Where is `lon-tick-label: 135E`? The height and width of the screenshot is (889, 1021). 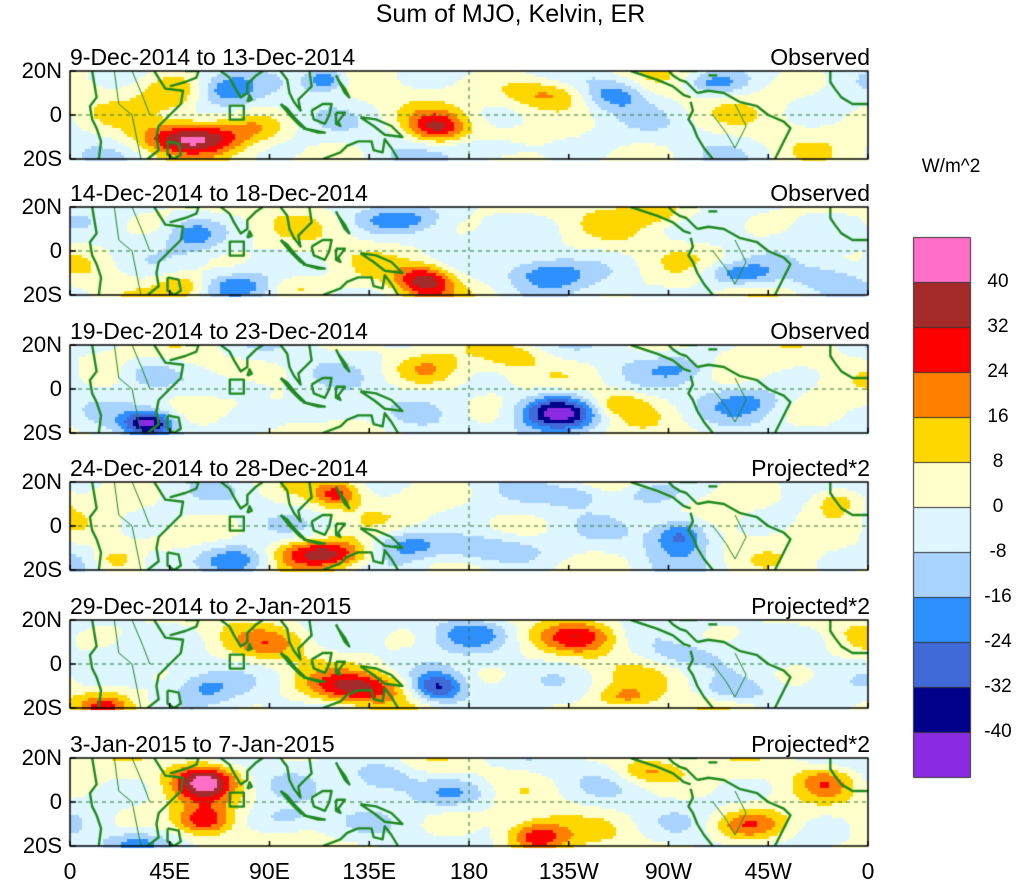
lon-tick-label: 135E is located at coordinates (369, 871).